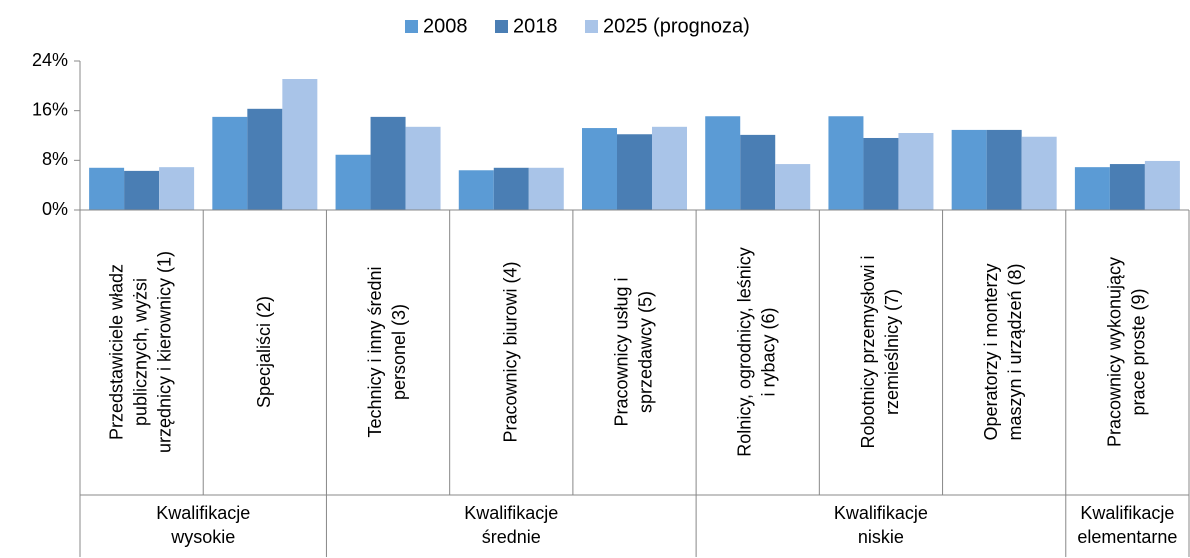  Describe the element at coordinates (203, 525) in the screenshot. I see `group-label: Kwalifikacje wysokie` at that location.